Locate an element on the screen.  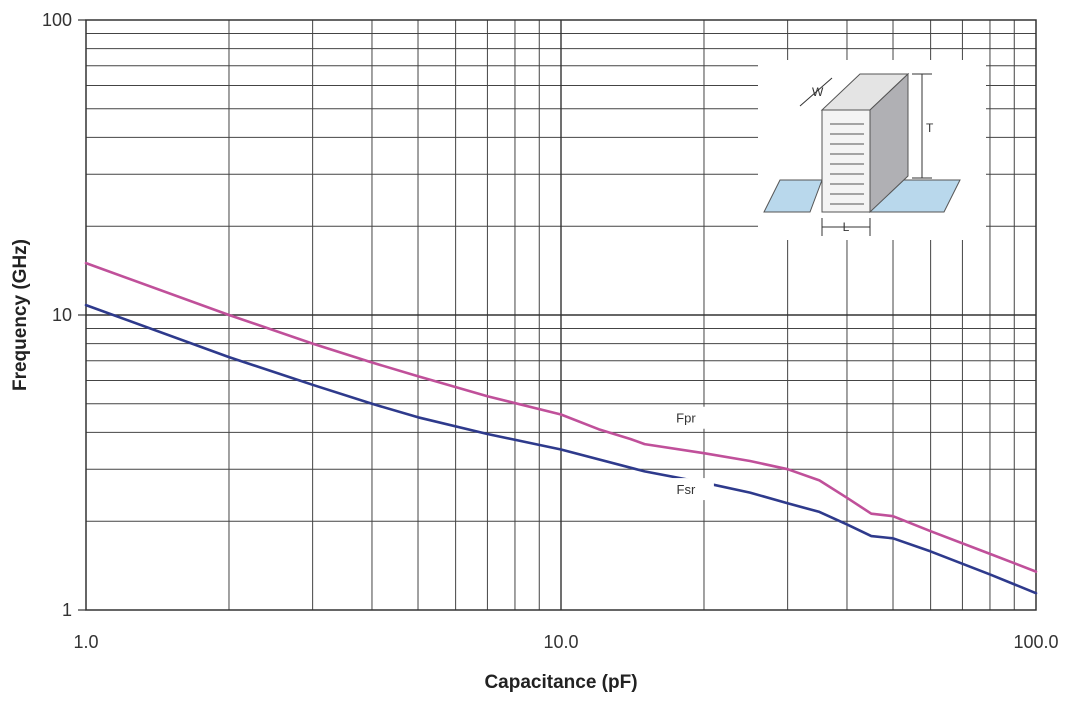
x-tick-label: 1.0 is located at coordinates (85, 642).